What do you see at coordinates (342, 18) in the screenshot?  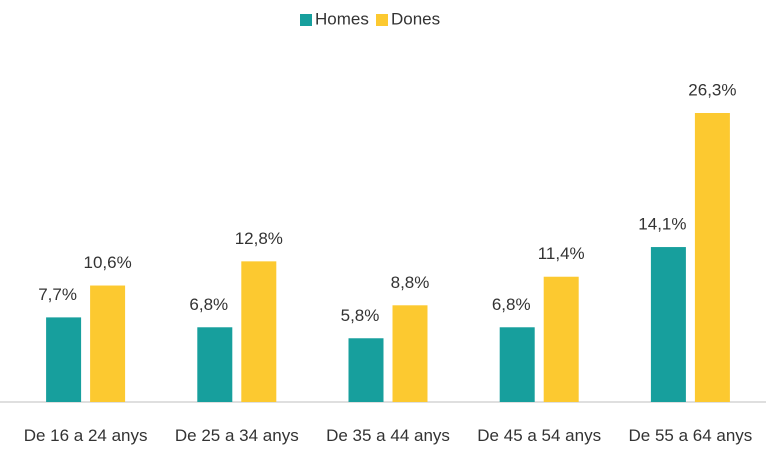 I see `legend-label: Homes` at bounding box center [342, 18].